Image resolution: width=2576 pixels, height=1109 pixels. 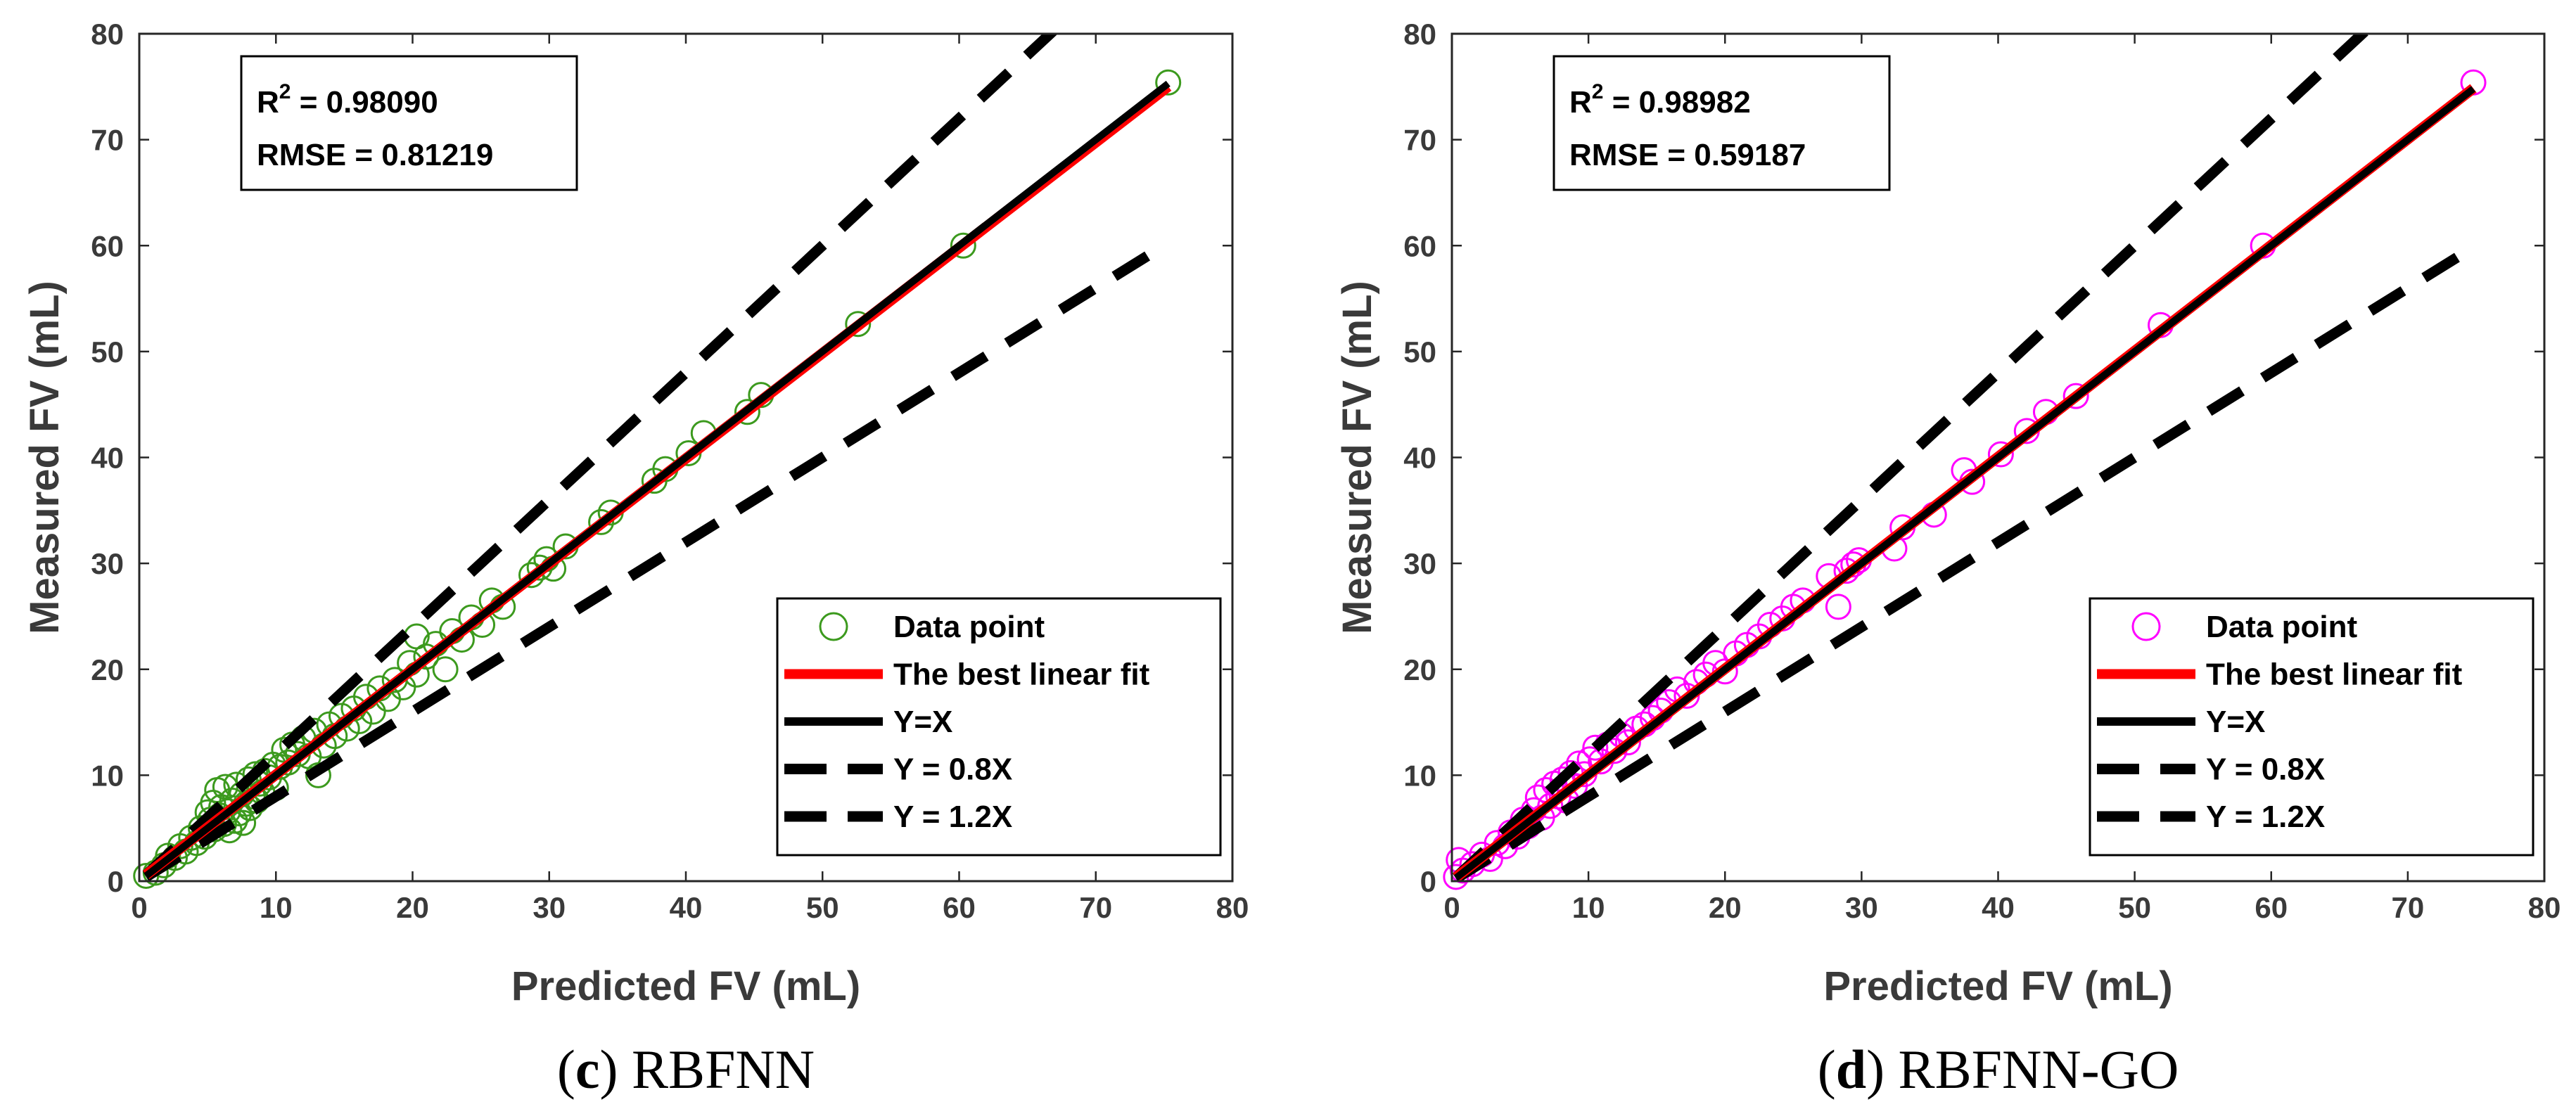 I want to click on panel-caption: (c) RBFNN, so click(x=686, y=1069).